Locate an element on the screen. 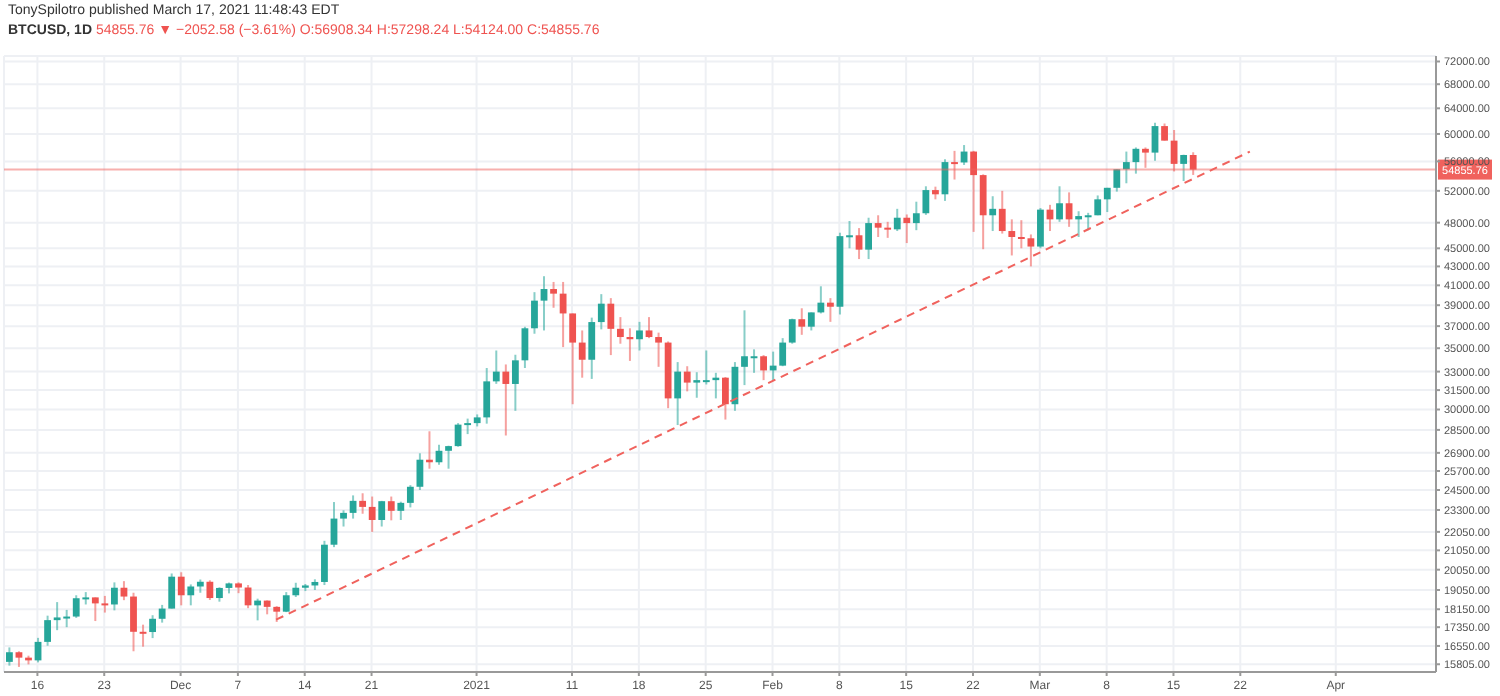 This screenshot has height=696, width=1500. candlestick is located at coordinates (105, 604).